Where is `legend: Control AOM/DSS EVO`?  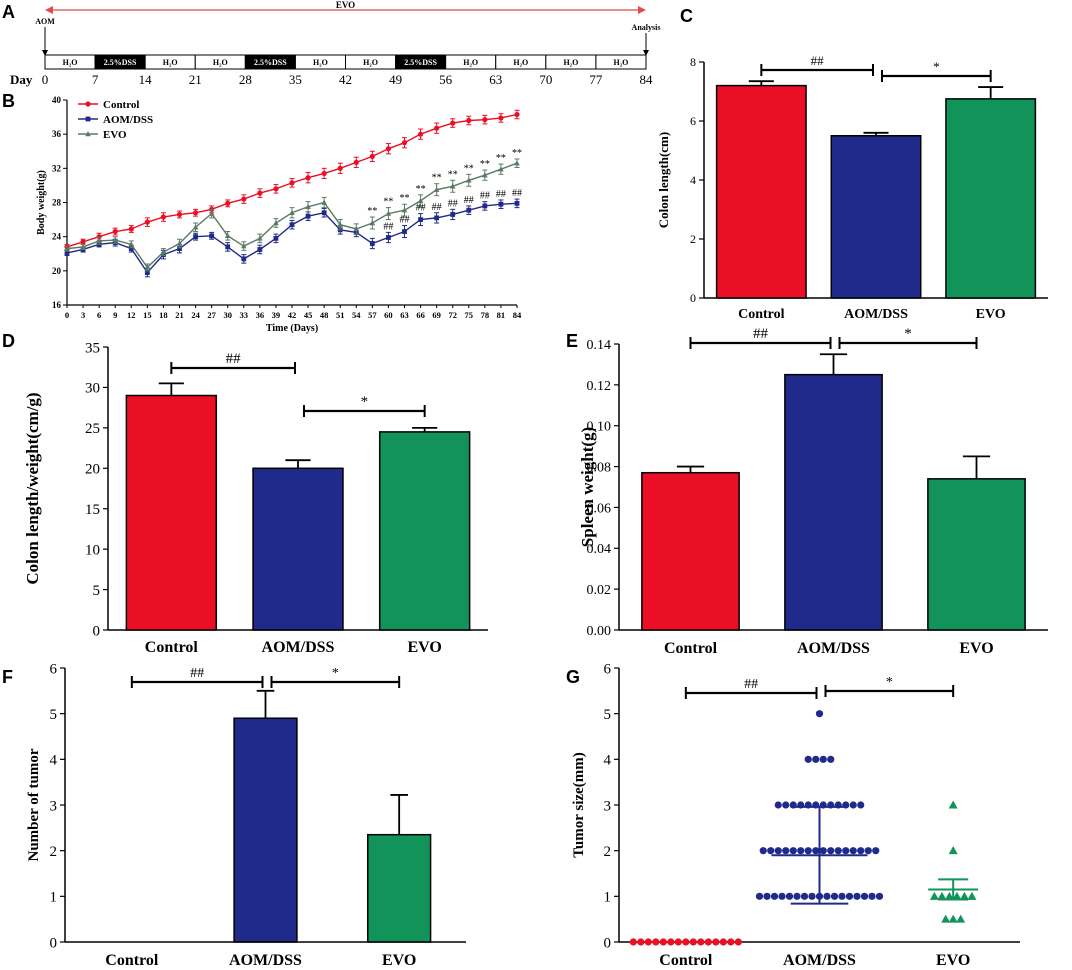 legend: Control AOM/DSS EVO is located at coordinates (115, 120).